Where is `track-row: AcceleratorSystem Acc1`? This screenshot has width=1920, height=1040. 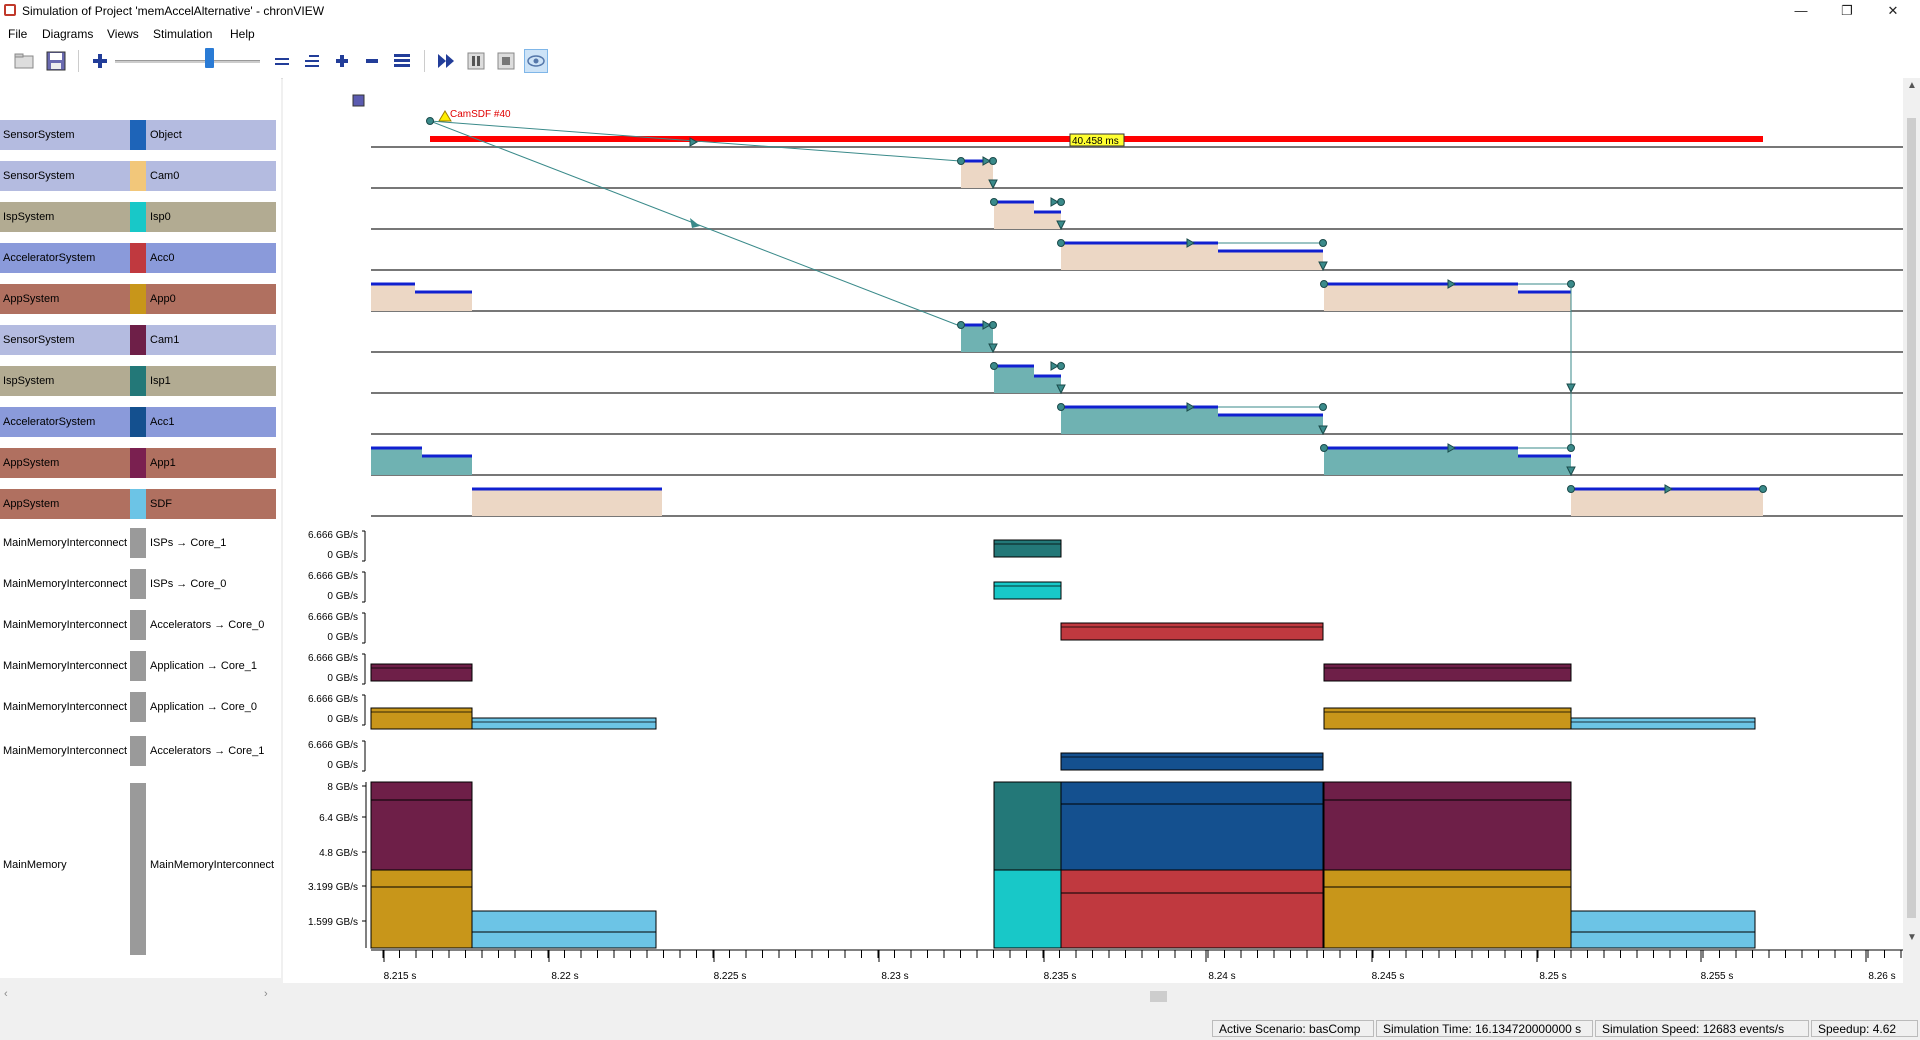 track-row: AcceleratorSystem Acc1 is located at coordinates (140, 422).